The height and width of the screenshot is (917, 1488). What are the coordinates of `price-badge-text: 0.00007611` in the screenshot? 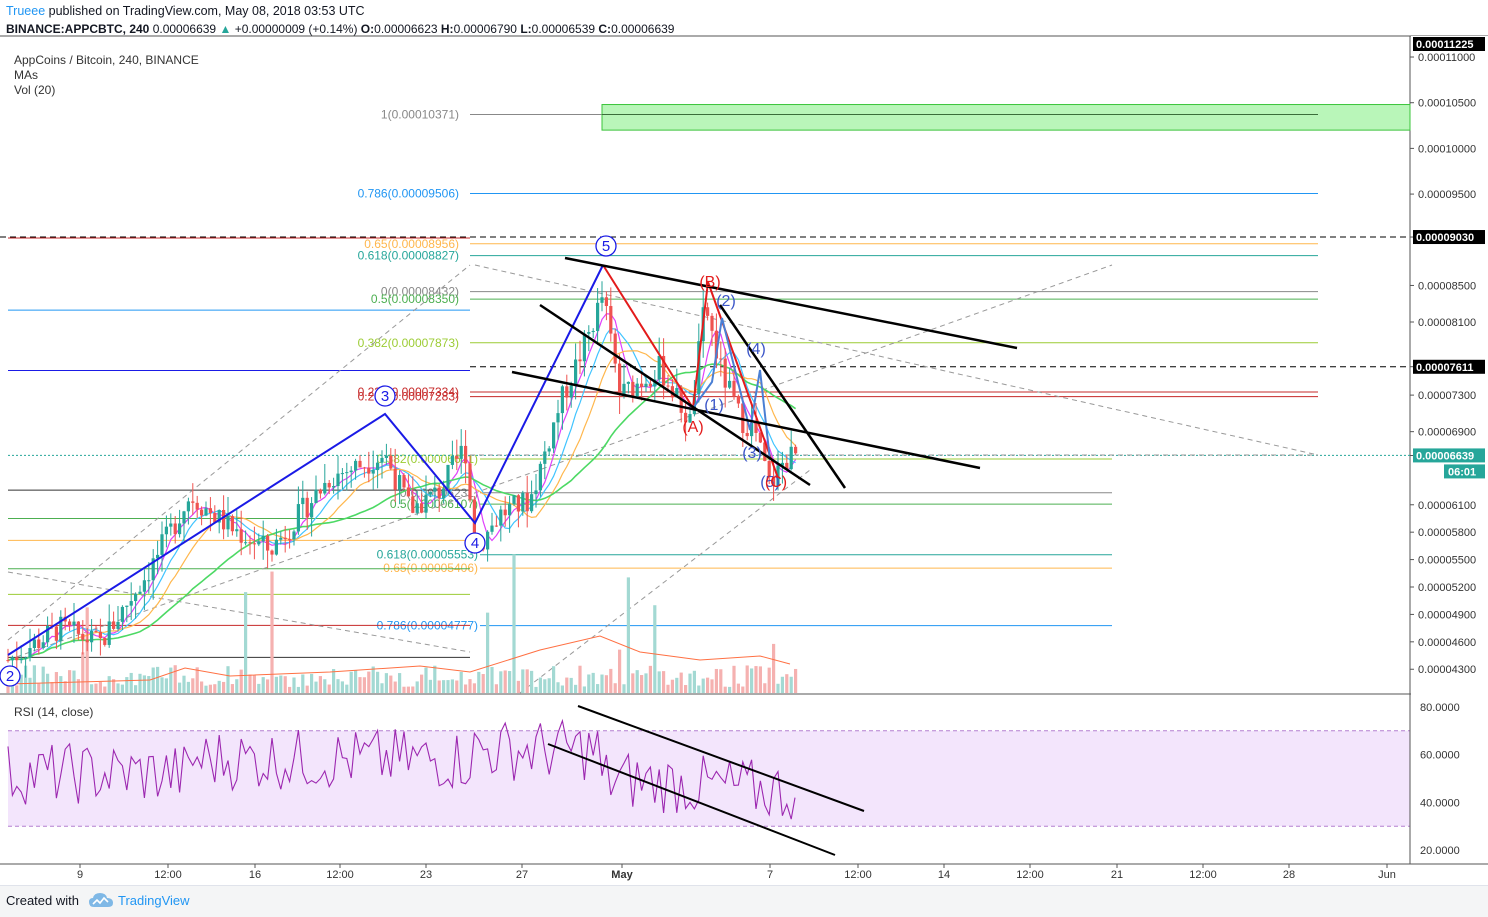 It's located at (1445, 368).